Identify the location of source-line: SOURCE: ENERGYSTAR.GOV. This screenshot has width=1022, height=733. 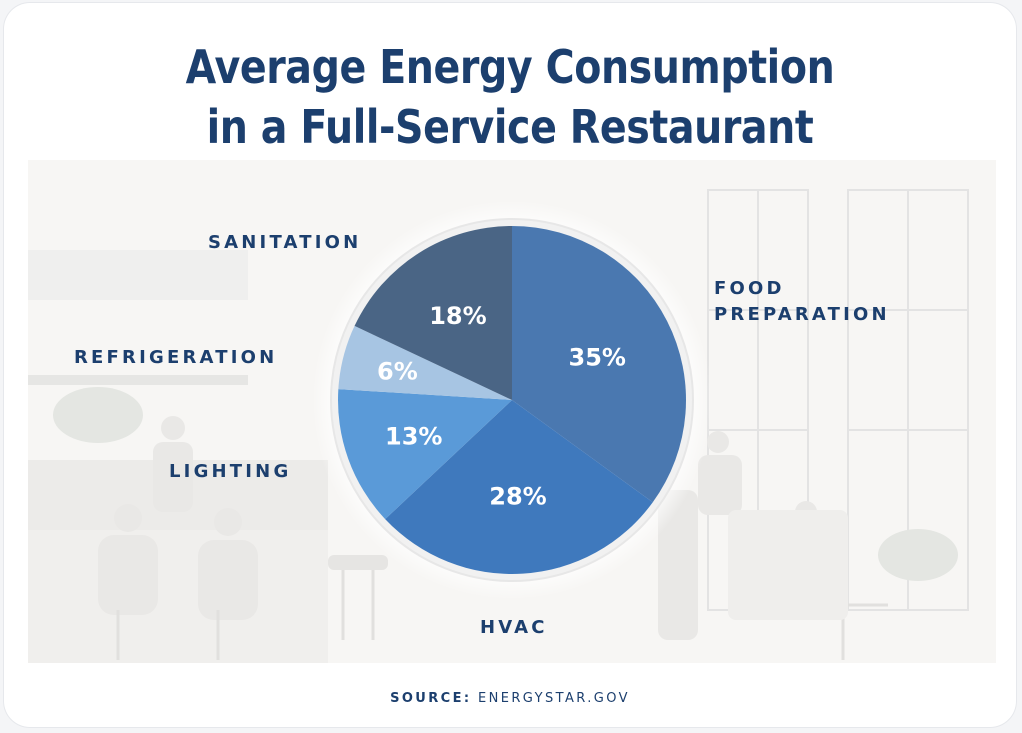
(510, 698).